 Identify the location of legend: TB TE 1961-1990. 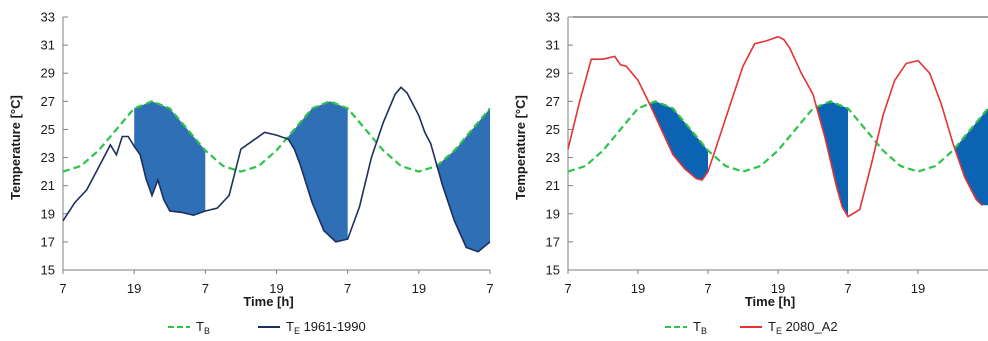
(267, 327).